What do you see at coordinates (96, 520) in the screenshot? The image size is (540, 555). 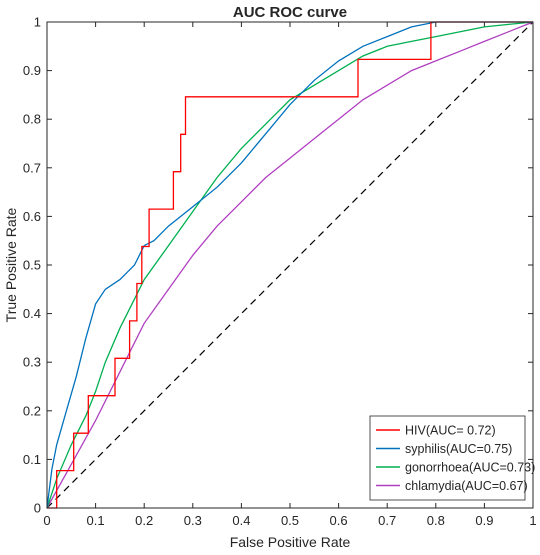 I see `x-tick-label: 0.1` at bounding box center [96, 520].